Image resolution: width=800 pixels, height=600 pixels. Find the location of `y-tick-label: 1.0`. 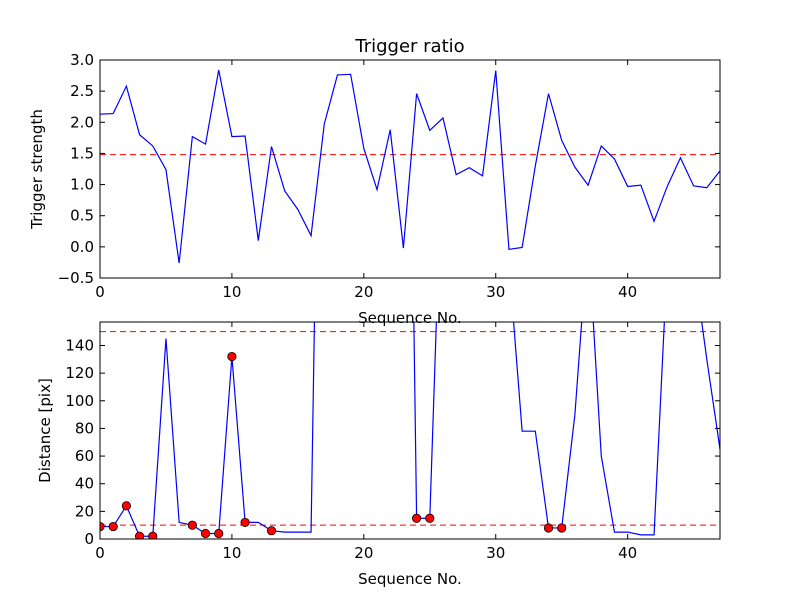

y-tick-label: 1.0 is located at coordinates (82, 185).